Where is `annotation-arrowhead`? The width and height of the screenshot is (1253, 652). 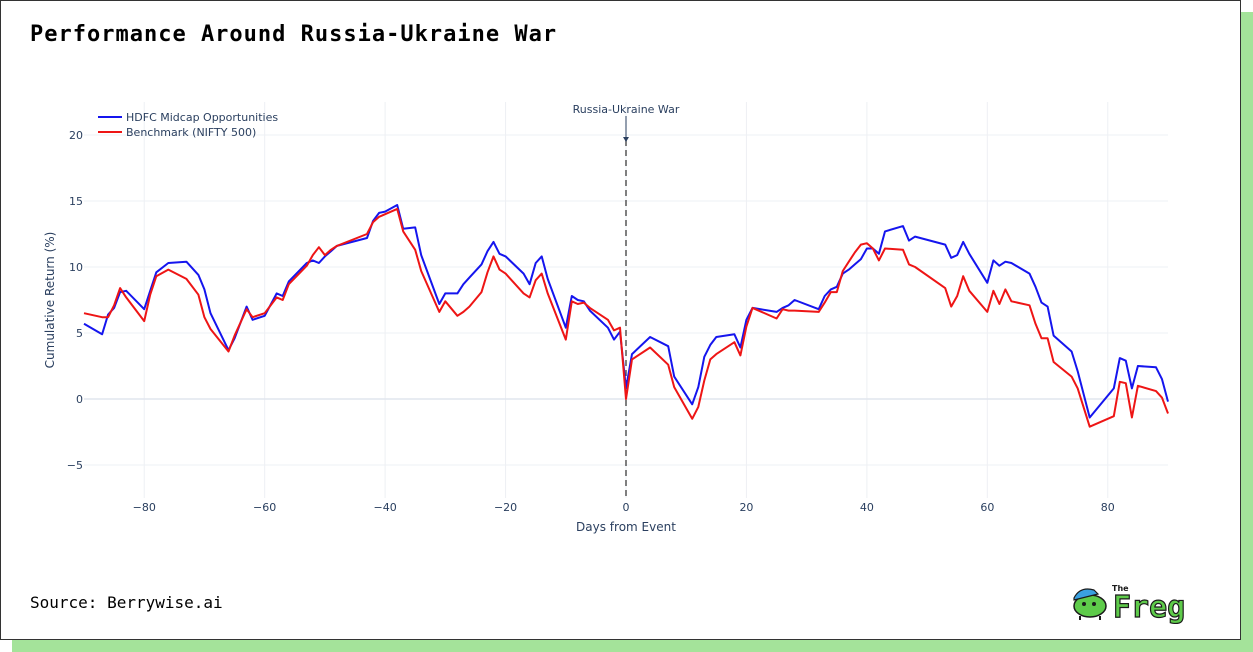 annotation-arrowhead is located at coordinates (626, 139).